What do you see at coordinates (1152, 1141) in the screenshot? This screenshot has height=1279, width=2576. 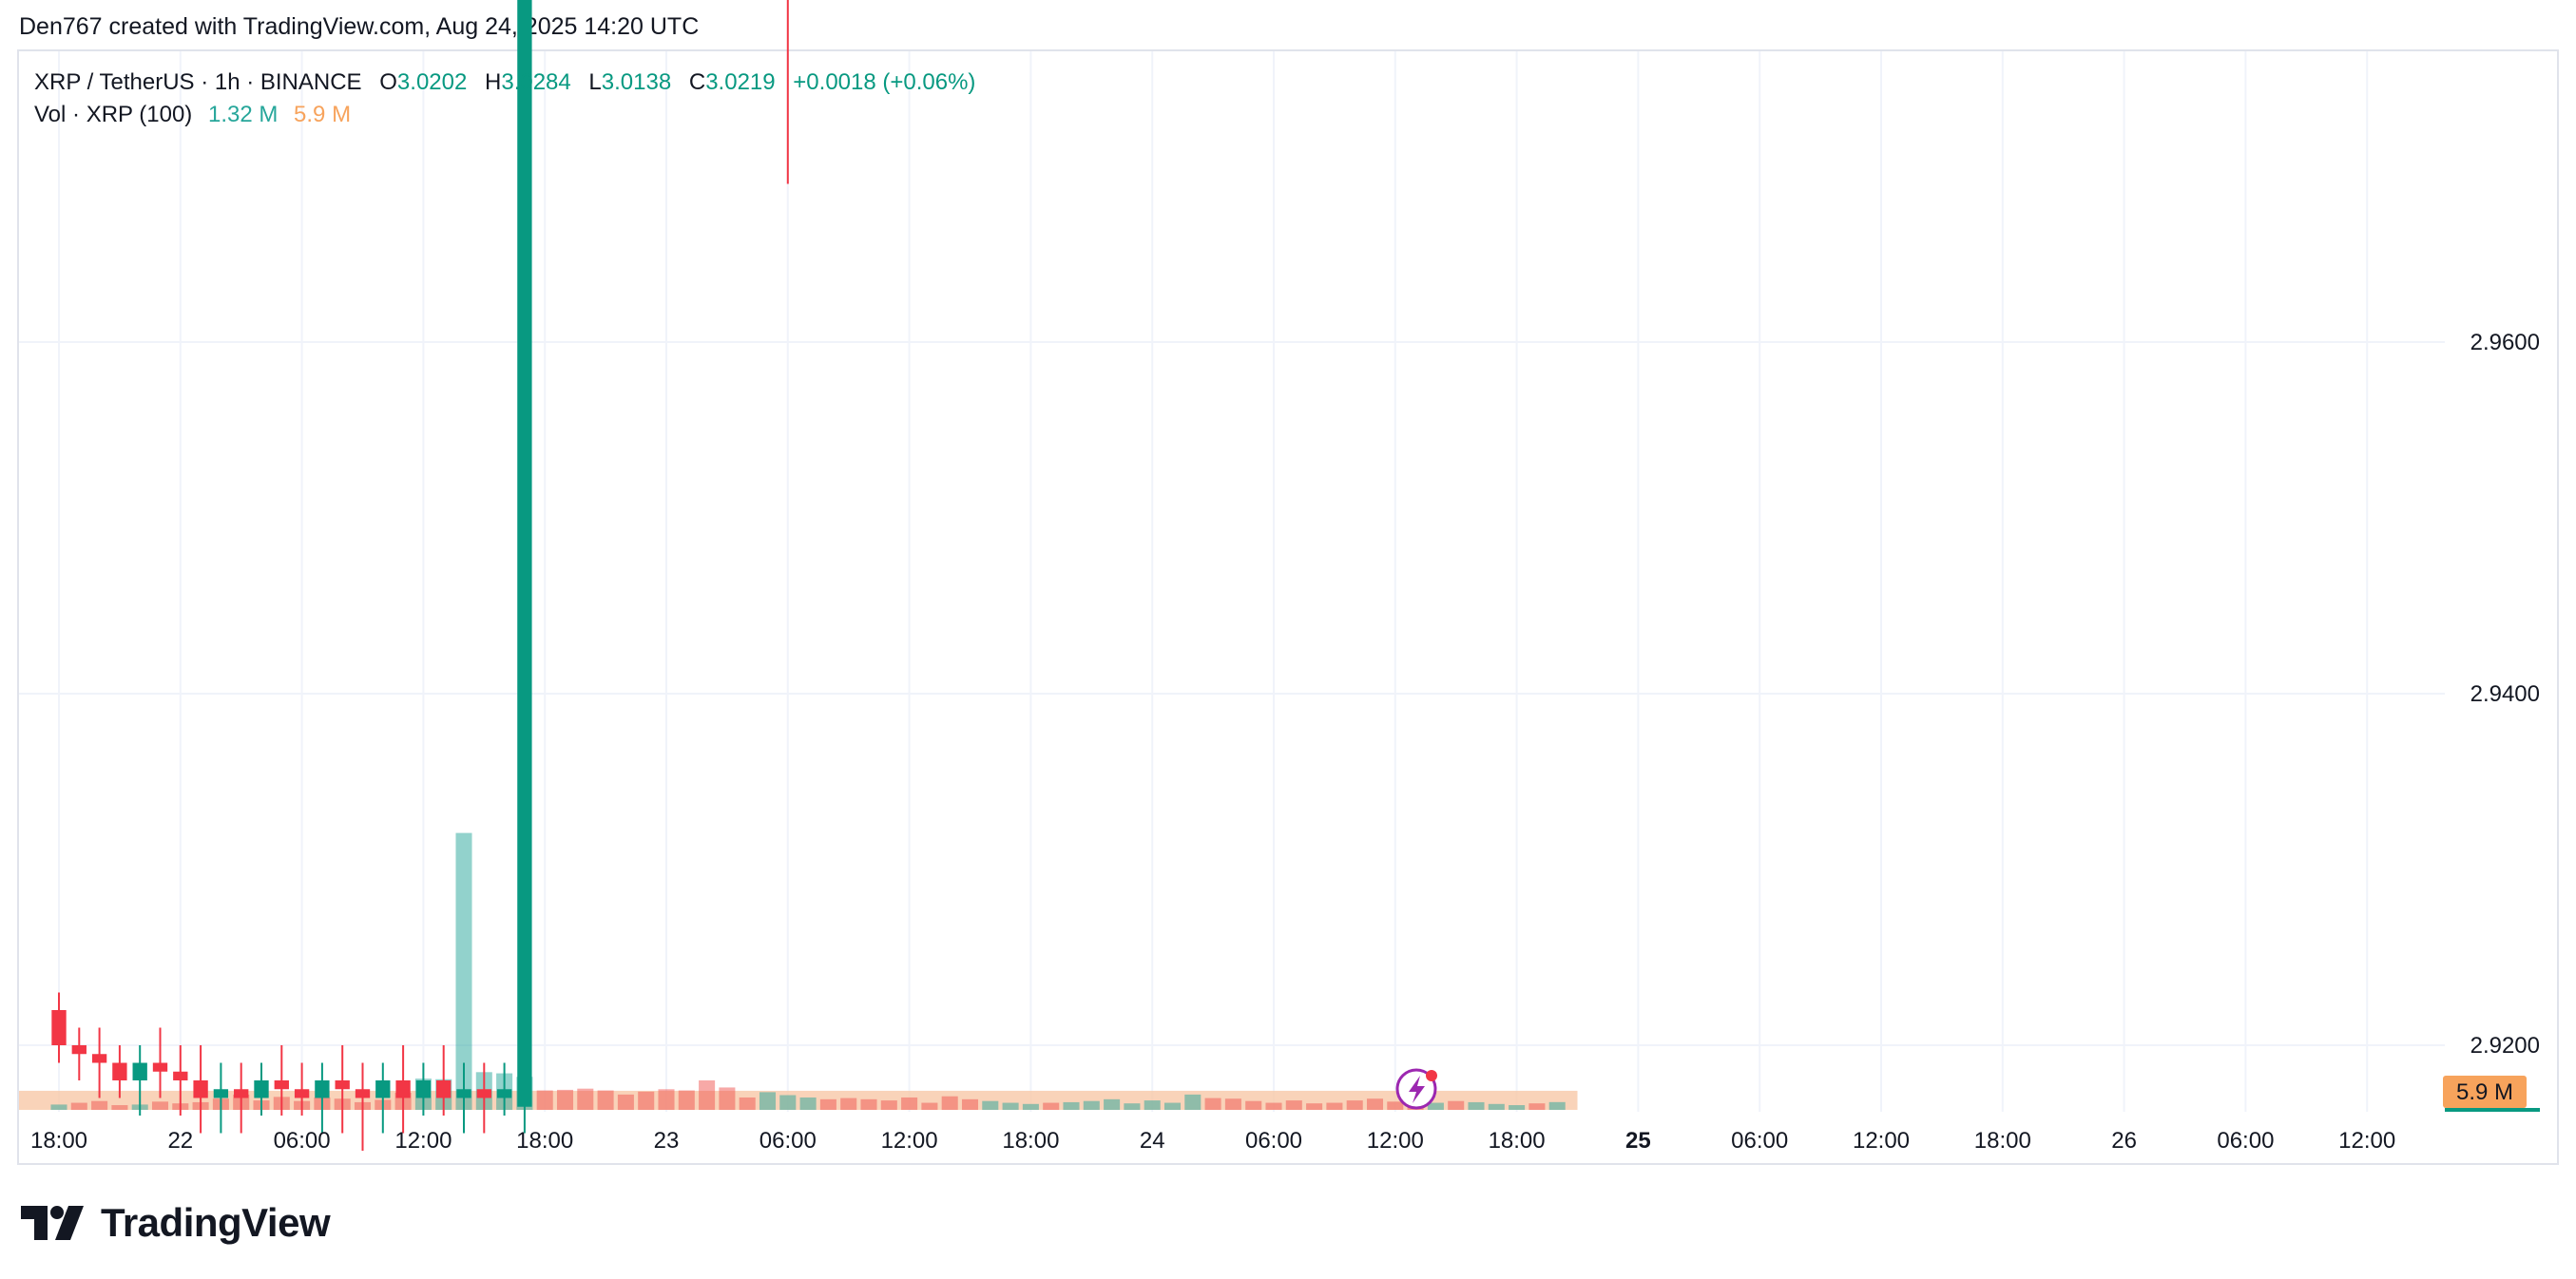 I see `time-tick-label: 24` at bounding box center [1152, 1141].